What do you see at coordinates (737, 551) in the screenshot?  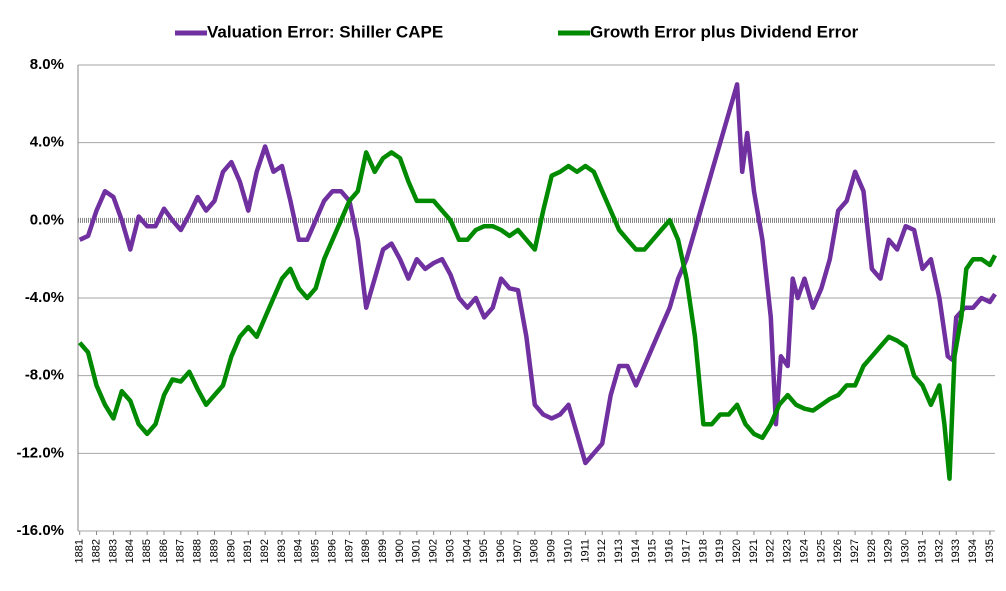 I see `x-tick-label: 1920` at bounding box center [737, 551].